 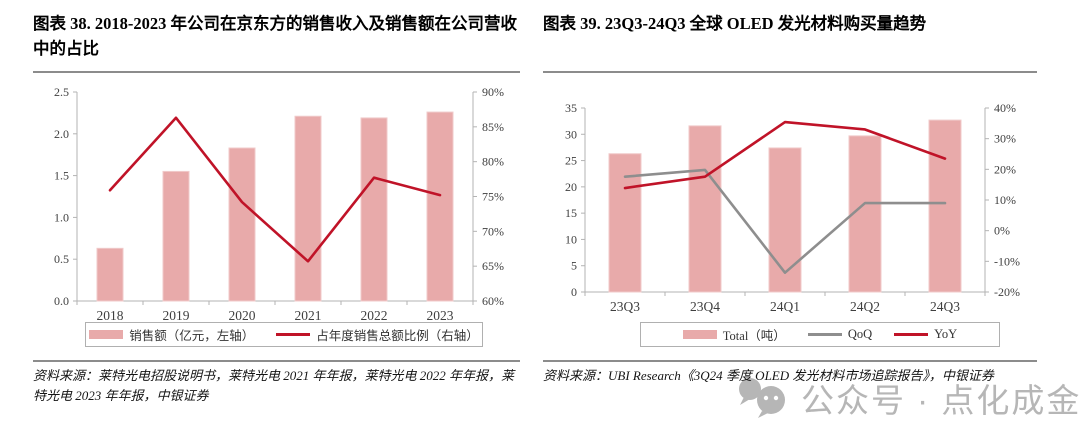 I want to click on svg-text: 75%, so click(x=493, y=197).